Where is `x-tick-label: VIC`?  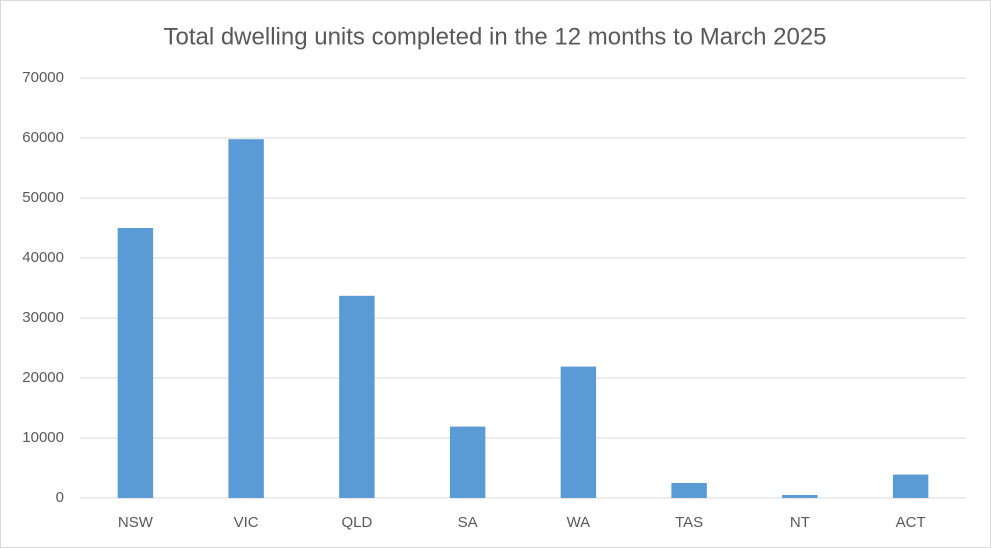
x-tick-label: VIC is located at coordinates (246, 522).